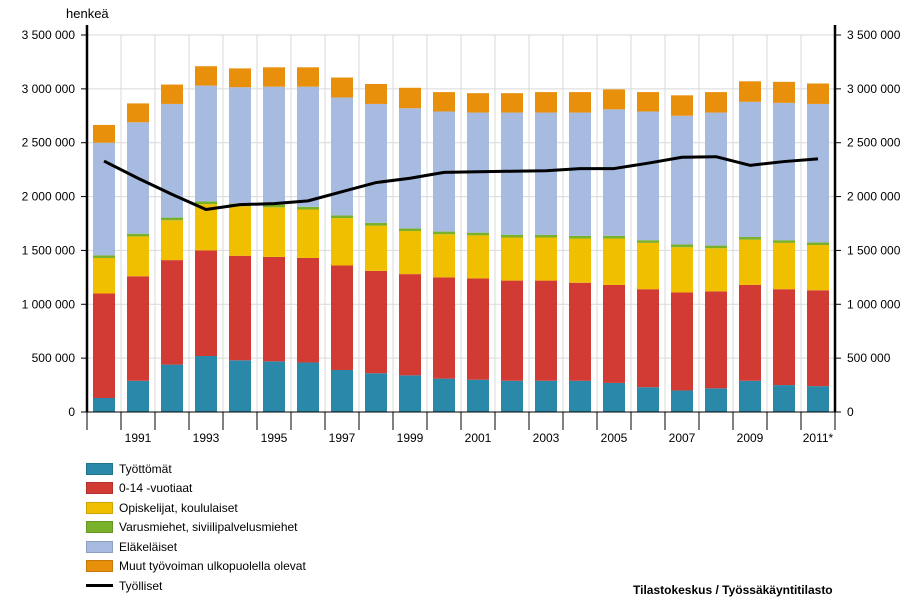 Image resolution: width=921 pixels, height=604 pixels. I want to click on bar-muut-1992, so click(172, 94).